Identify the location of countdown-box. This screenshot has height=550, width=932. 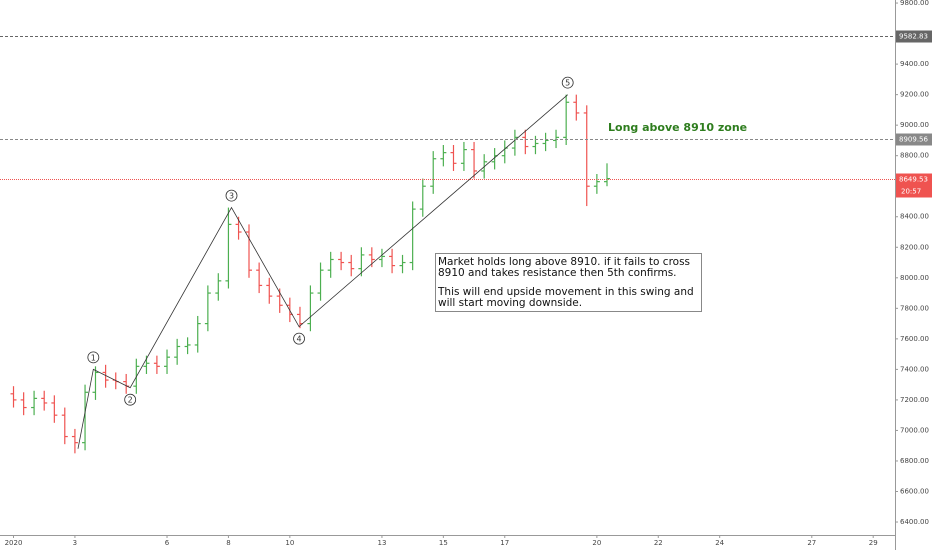
(914, 191).